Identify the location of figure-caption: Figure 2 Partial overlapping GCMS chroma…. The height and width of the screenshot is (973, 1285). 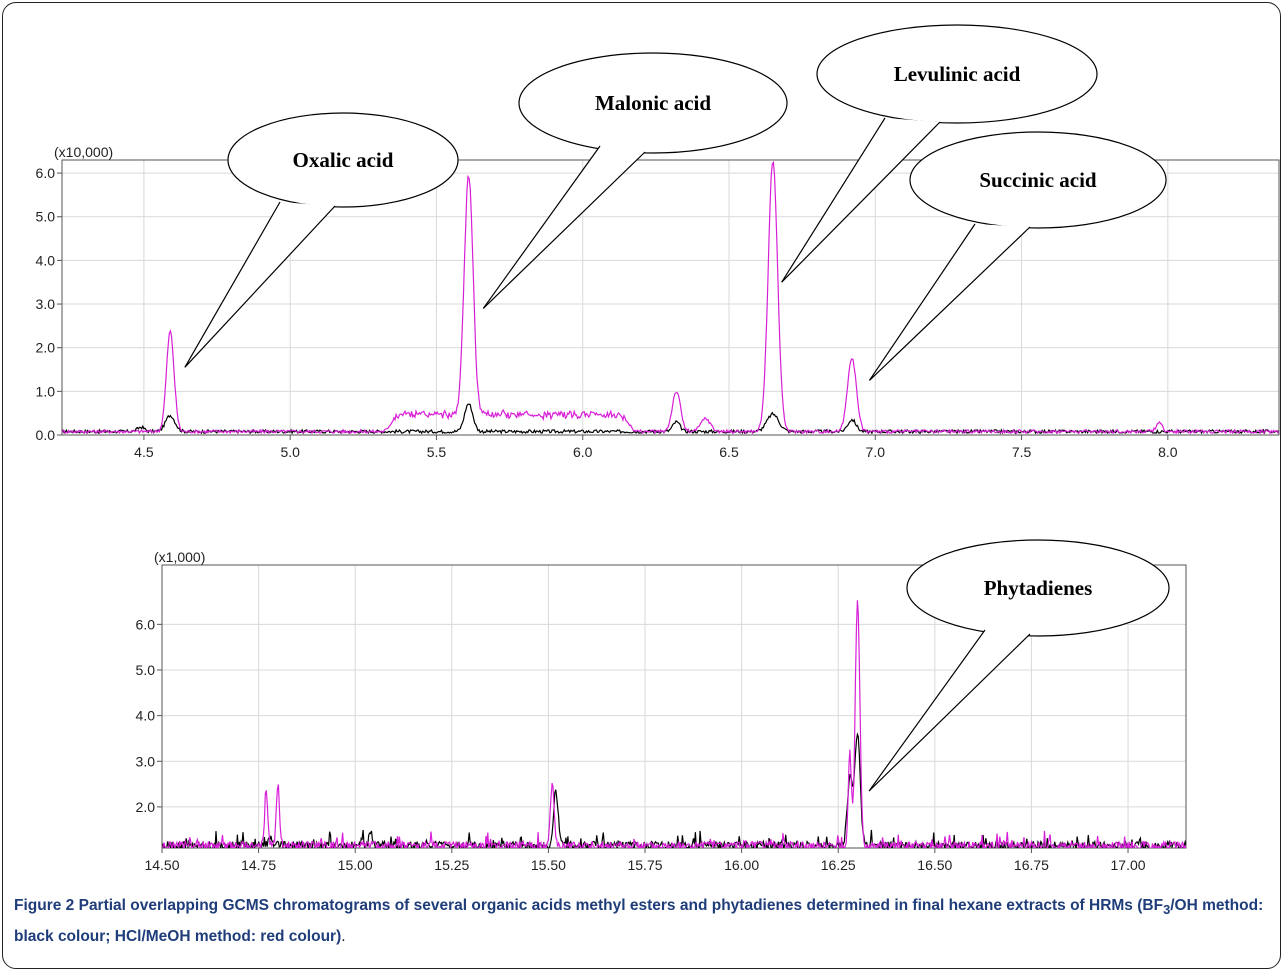
(645, 921).